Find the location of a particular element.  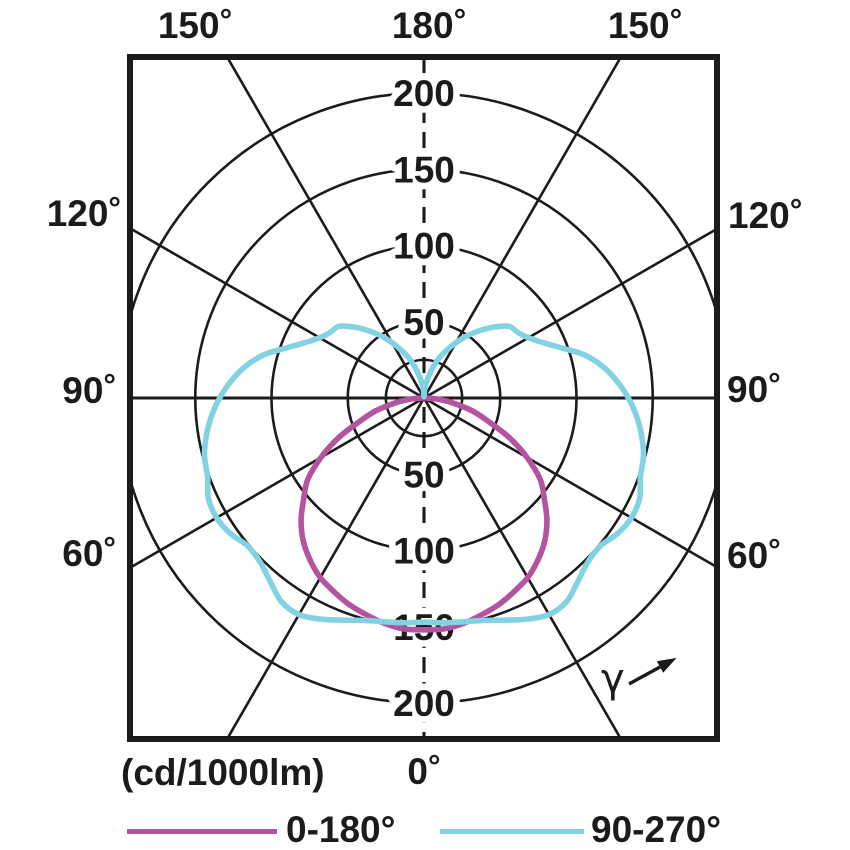

angle-label-right-upper: 120° is located at coordinates (765, 214).